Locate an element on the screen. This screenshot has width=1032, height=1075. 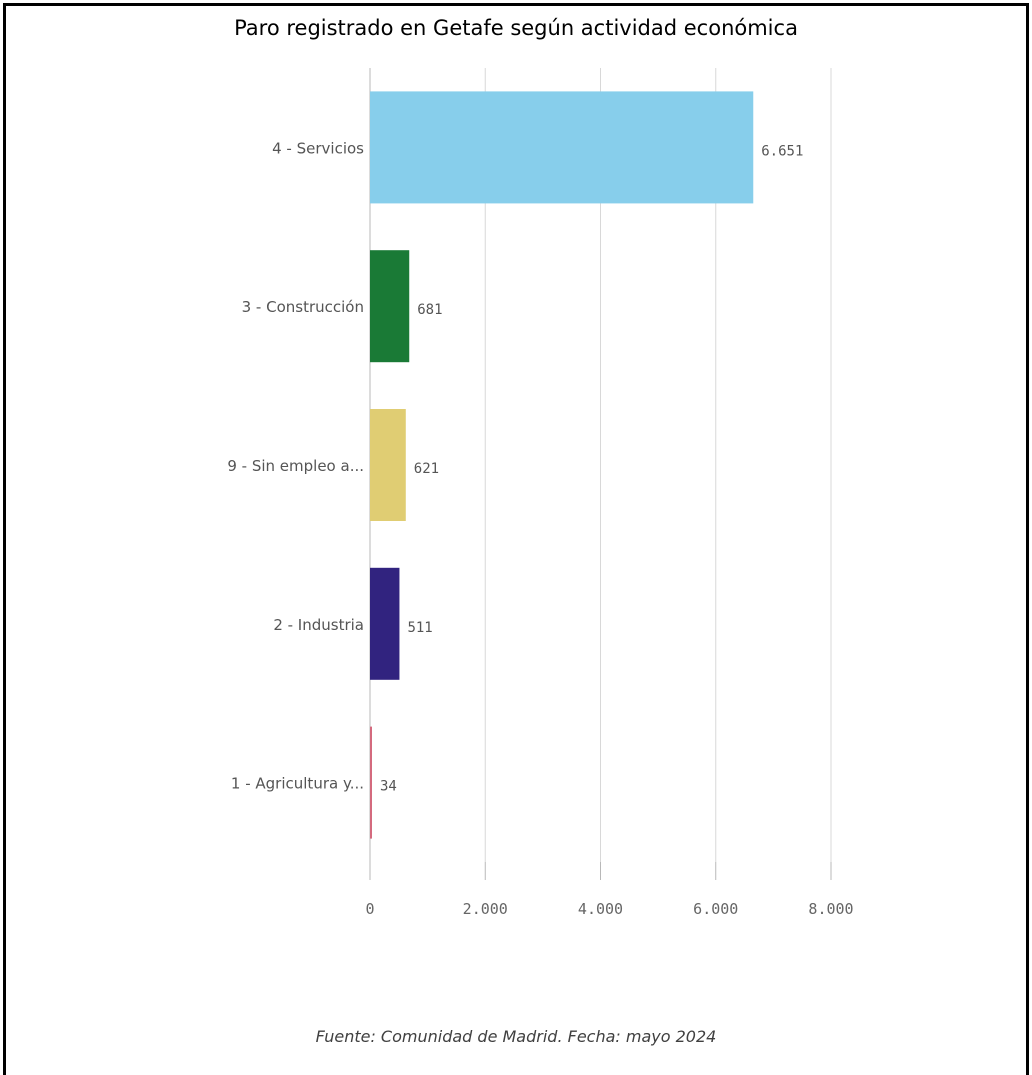
x-tick-label: 8.000 is located at coordinates (830, 909).